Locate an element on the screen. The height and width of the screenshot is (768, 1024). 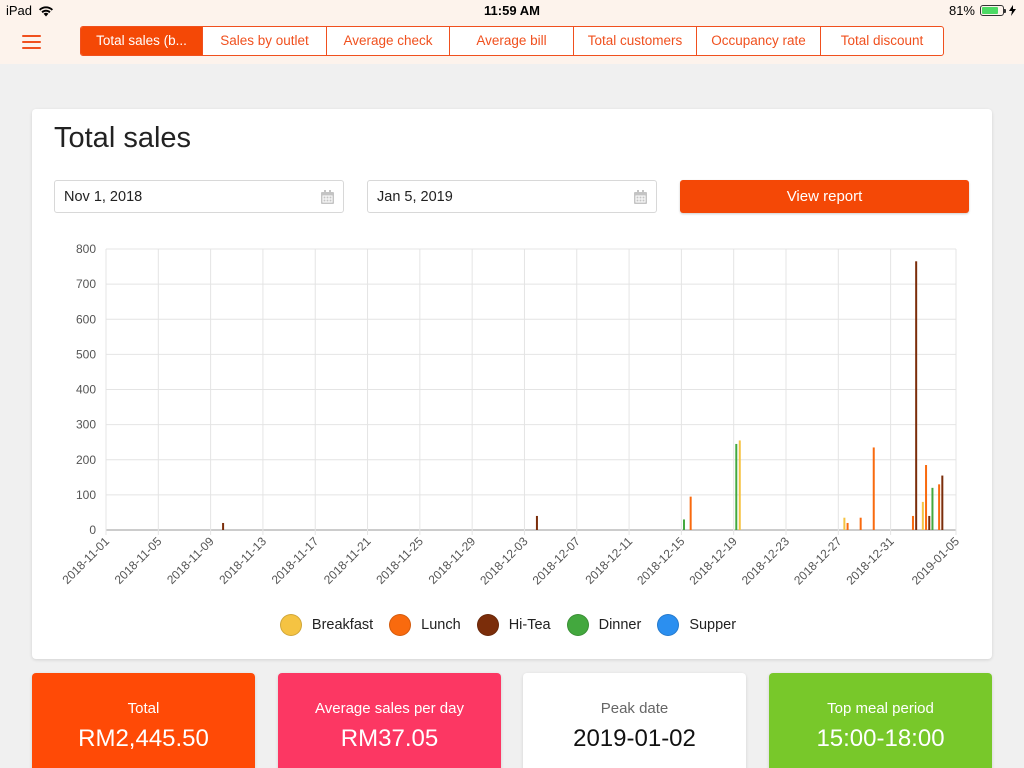
stat-label: Total is located at coordinates (143, 708).